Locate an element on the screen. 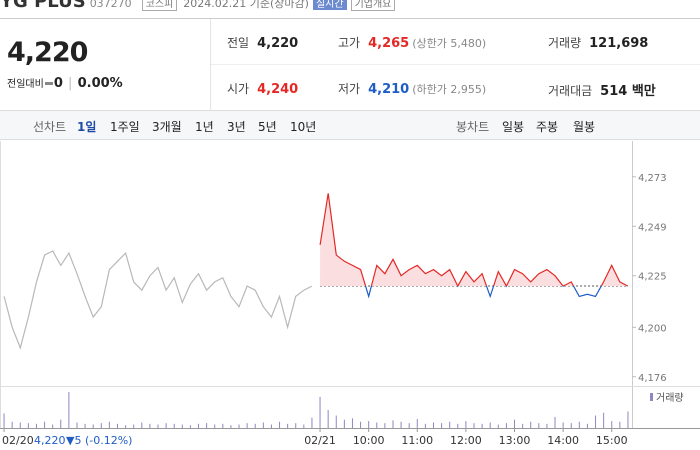 The image size is (700, 450). cell-value: 514 백만 is located at coordinates (628, 91).